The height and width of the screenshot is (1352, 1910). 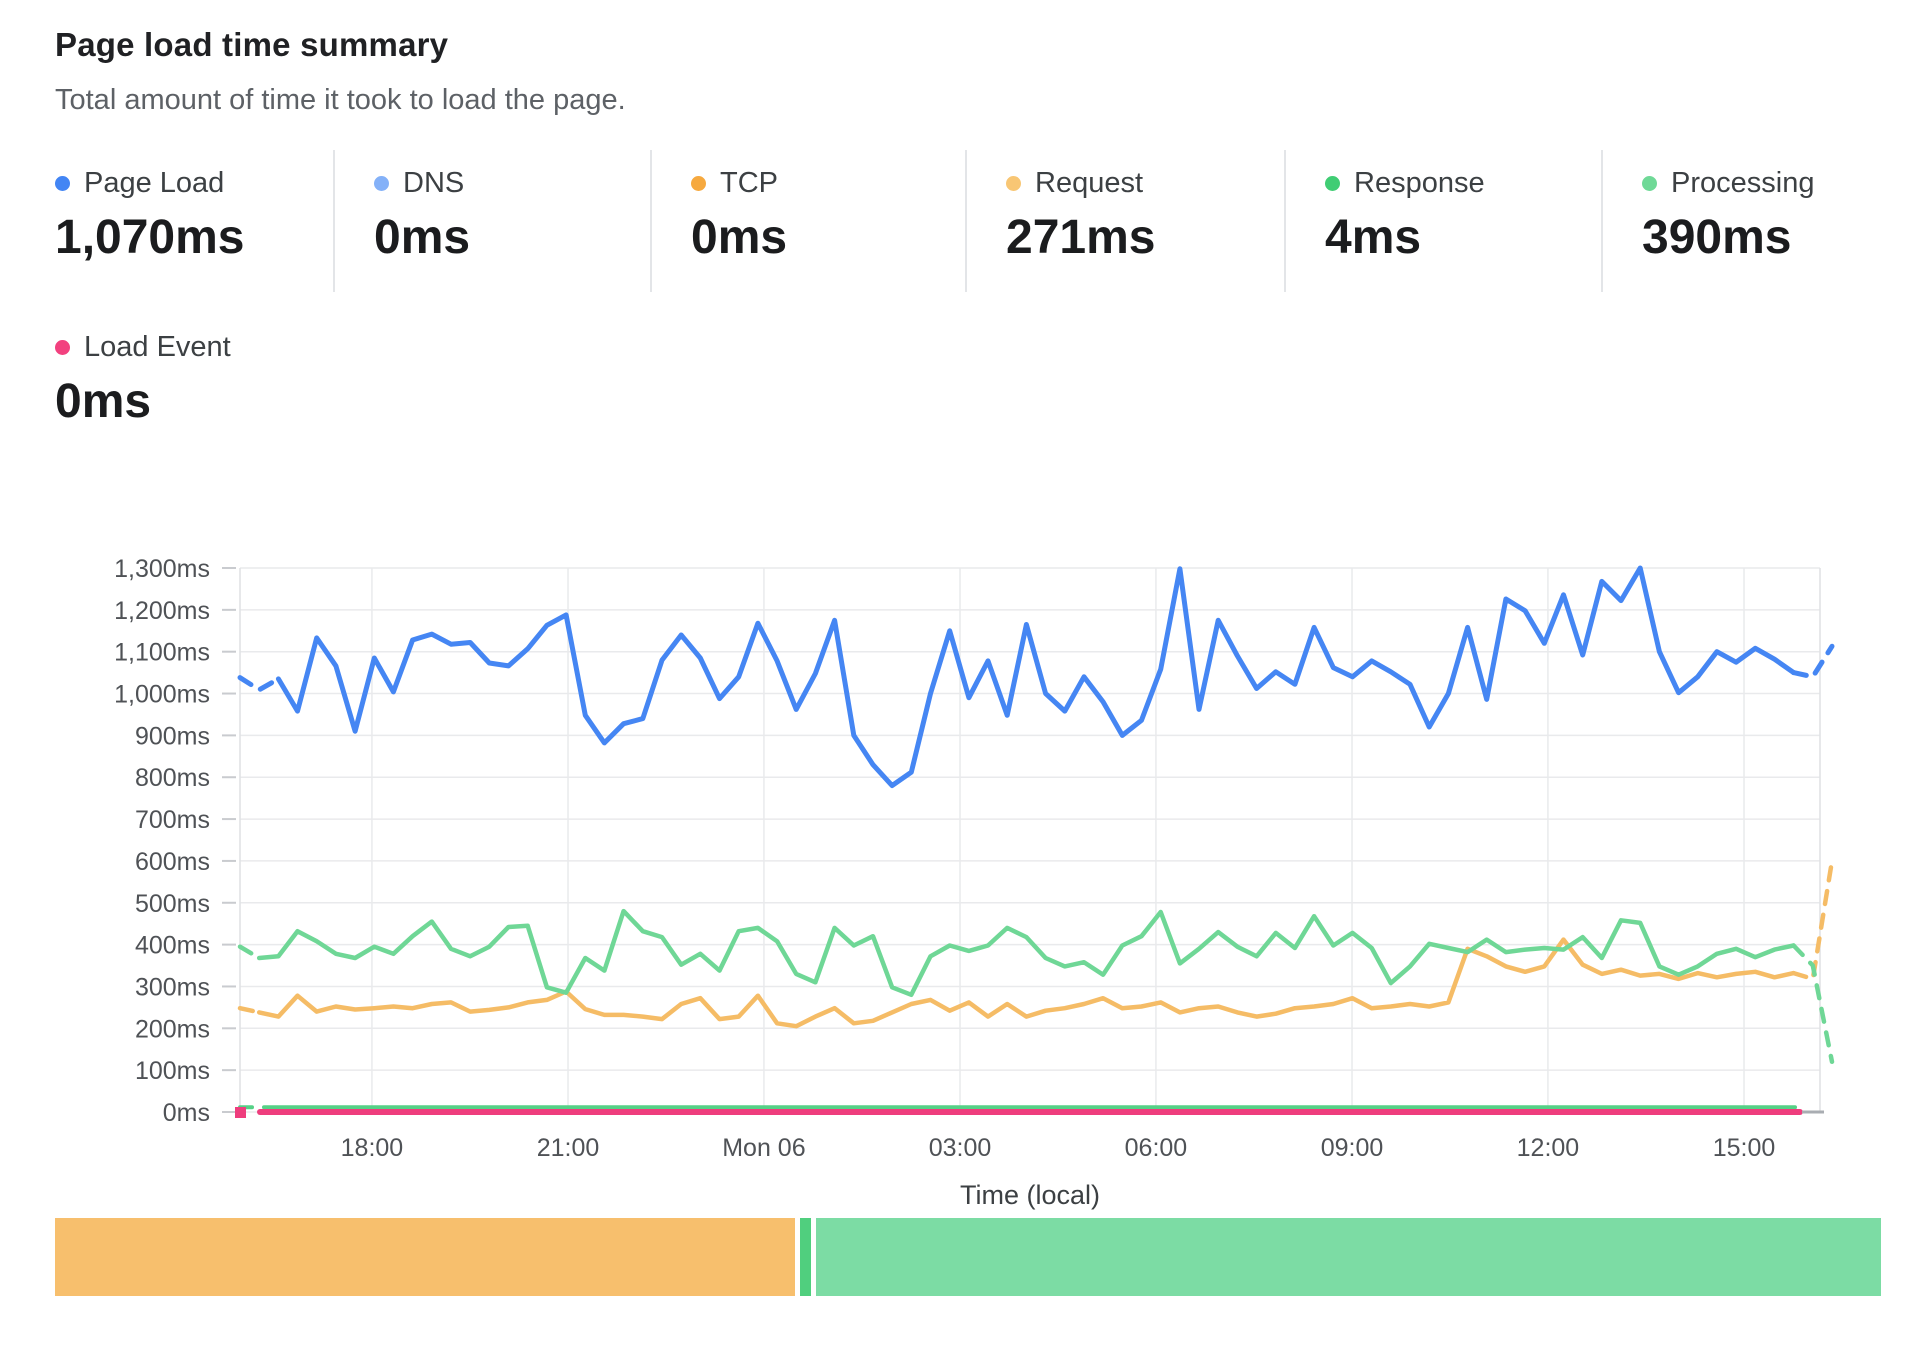 I want to click on x-axis-title: Time (local), so click(x=1030, y=1195).